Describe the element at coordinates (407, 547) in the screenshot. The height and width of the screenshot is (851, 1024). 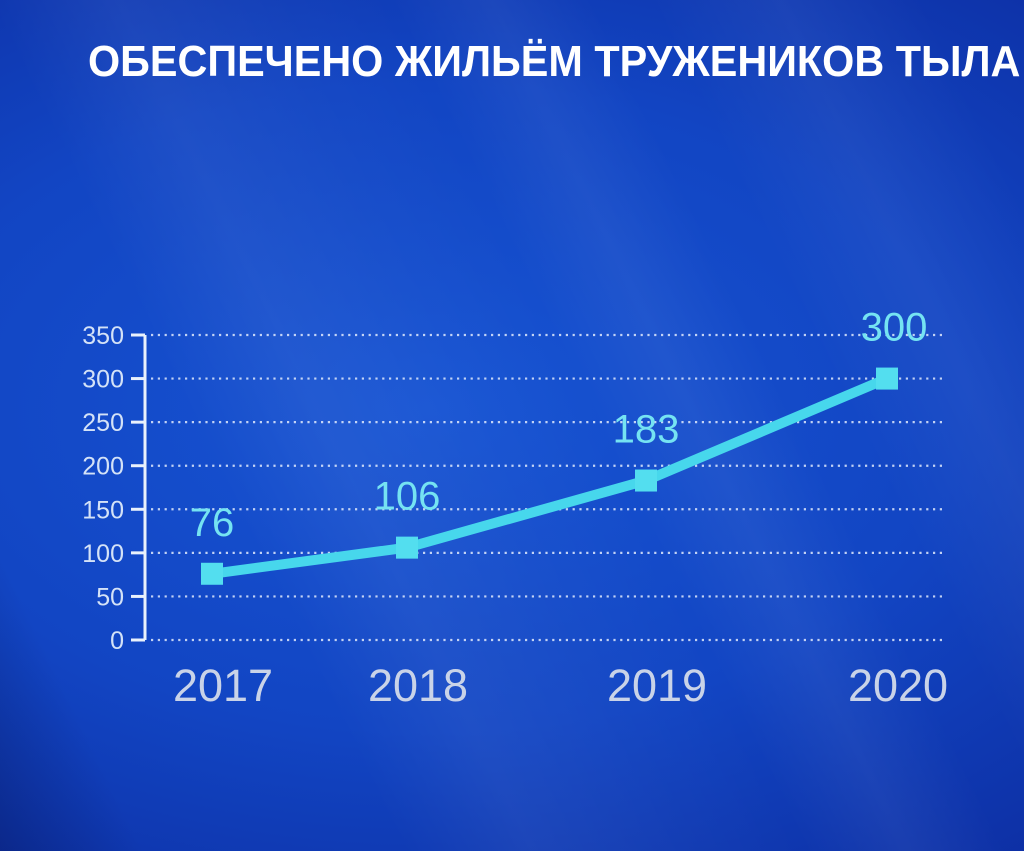
I see `data-point-2018` at that location.